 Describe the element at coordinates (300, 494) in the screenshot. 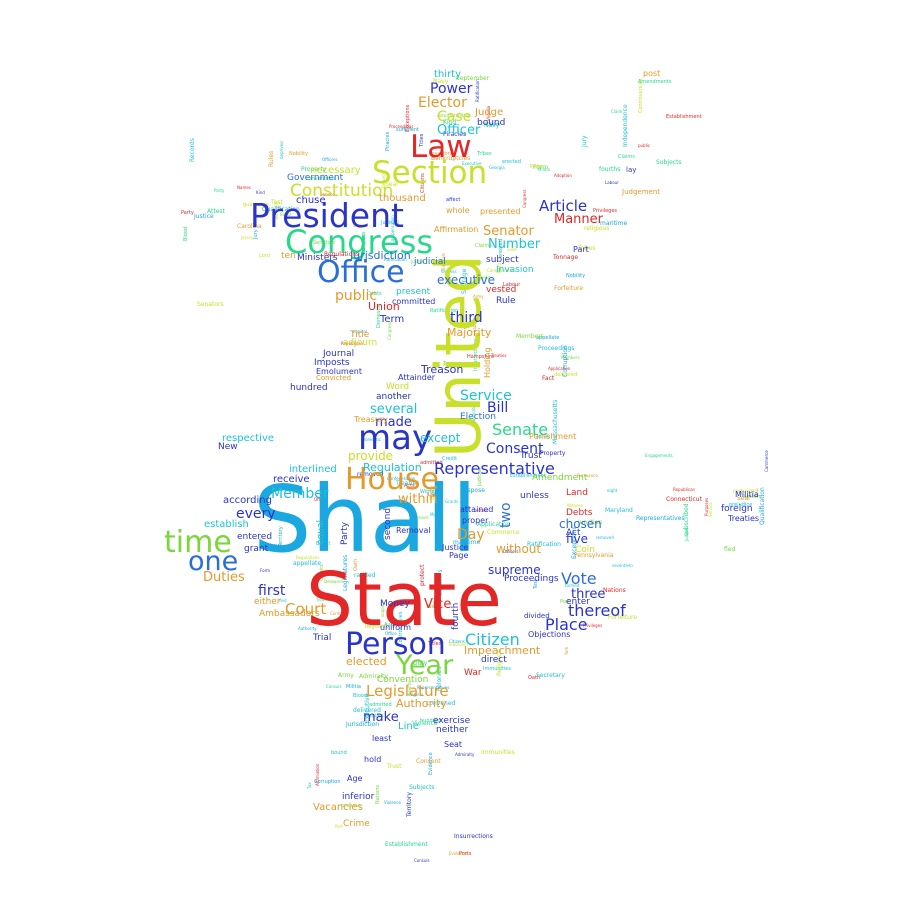

I see `word-member: Member` at that location.